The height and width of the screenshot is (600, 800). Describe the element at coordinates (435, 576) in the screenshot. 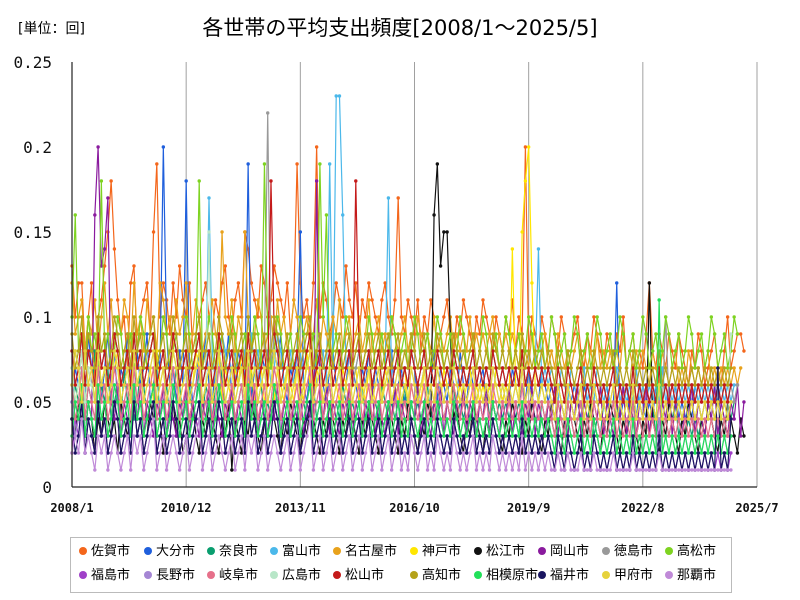

I see `legend-item: 高知市` at that location.